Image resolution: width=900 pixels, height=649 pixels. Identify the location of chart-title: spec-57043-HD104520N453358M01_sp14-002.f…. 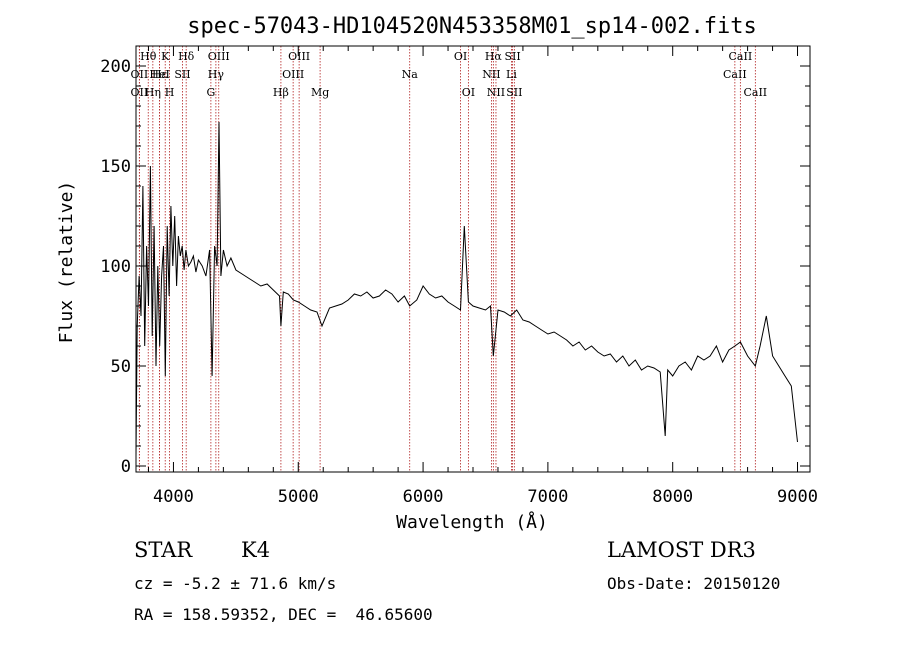
(472, 26).